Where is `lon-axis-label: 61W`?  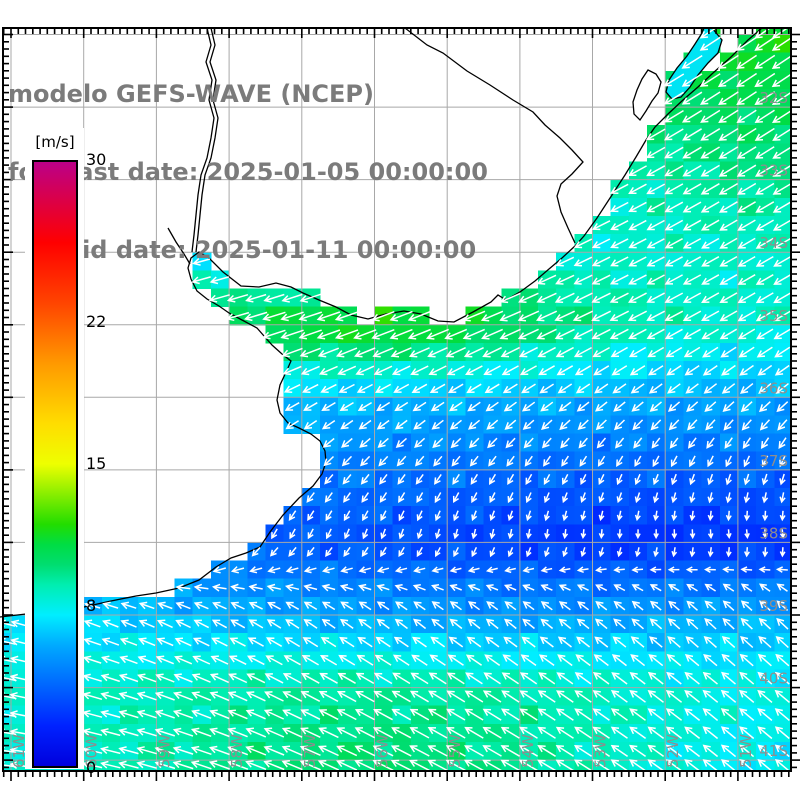 lon-axis-label: 61W is located at coordinates (19, 751).